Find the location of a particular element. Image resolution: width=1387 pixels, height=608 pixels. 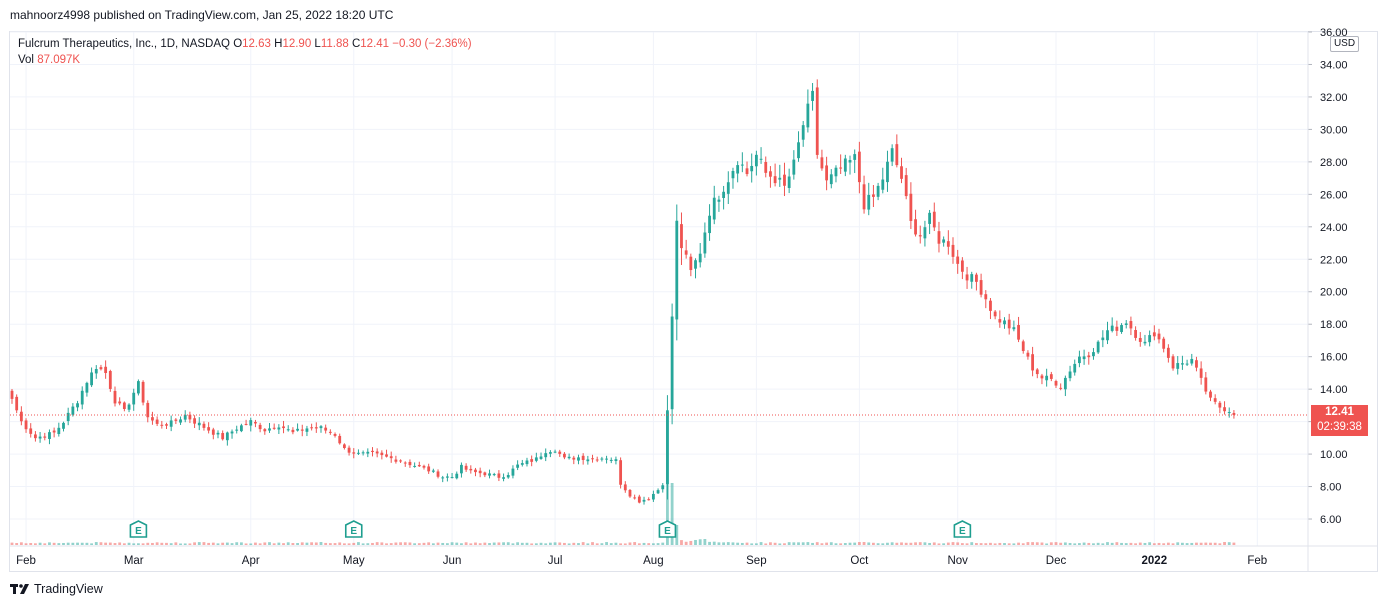

tradingview-brand: TradingView is located at coordinates (56, 589).